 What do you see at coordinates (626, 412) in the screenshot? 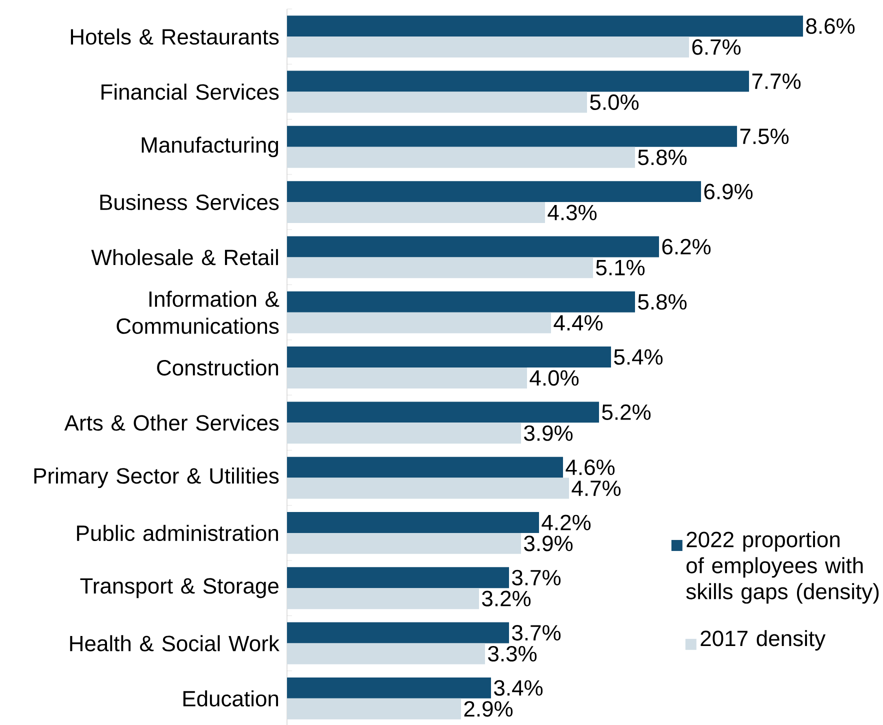
I see `data-label: 5.2%` at bounding box center [626, 412].